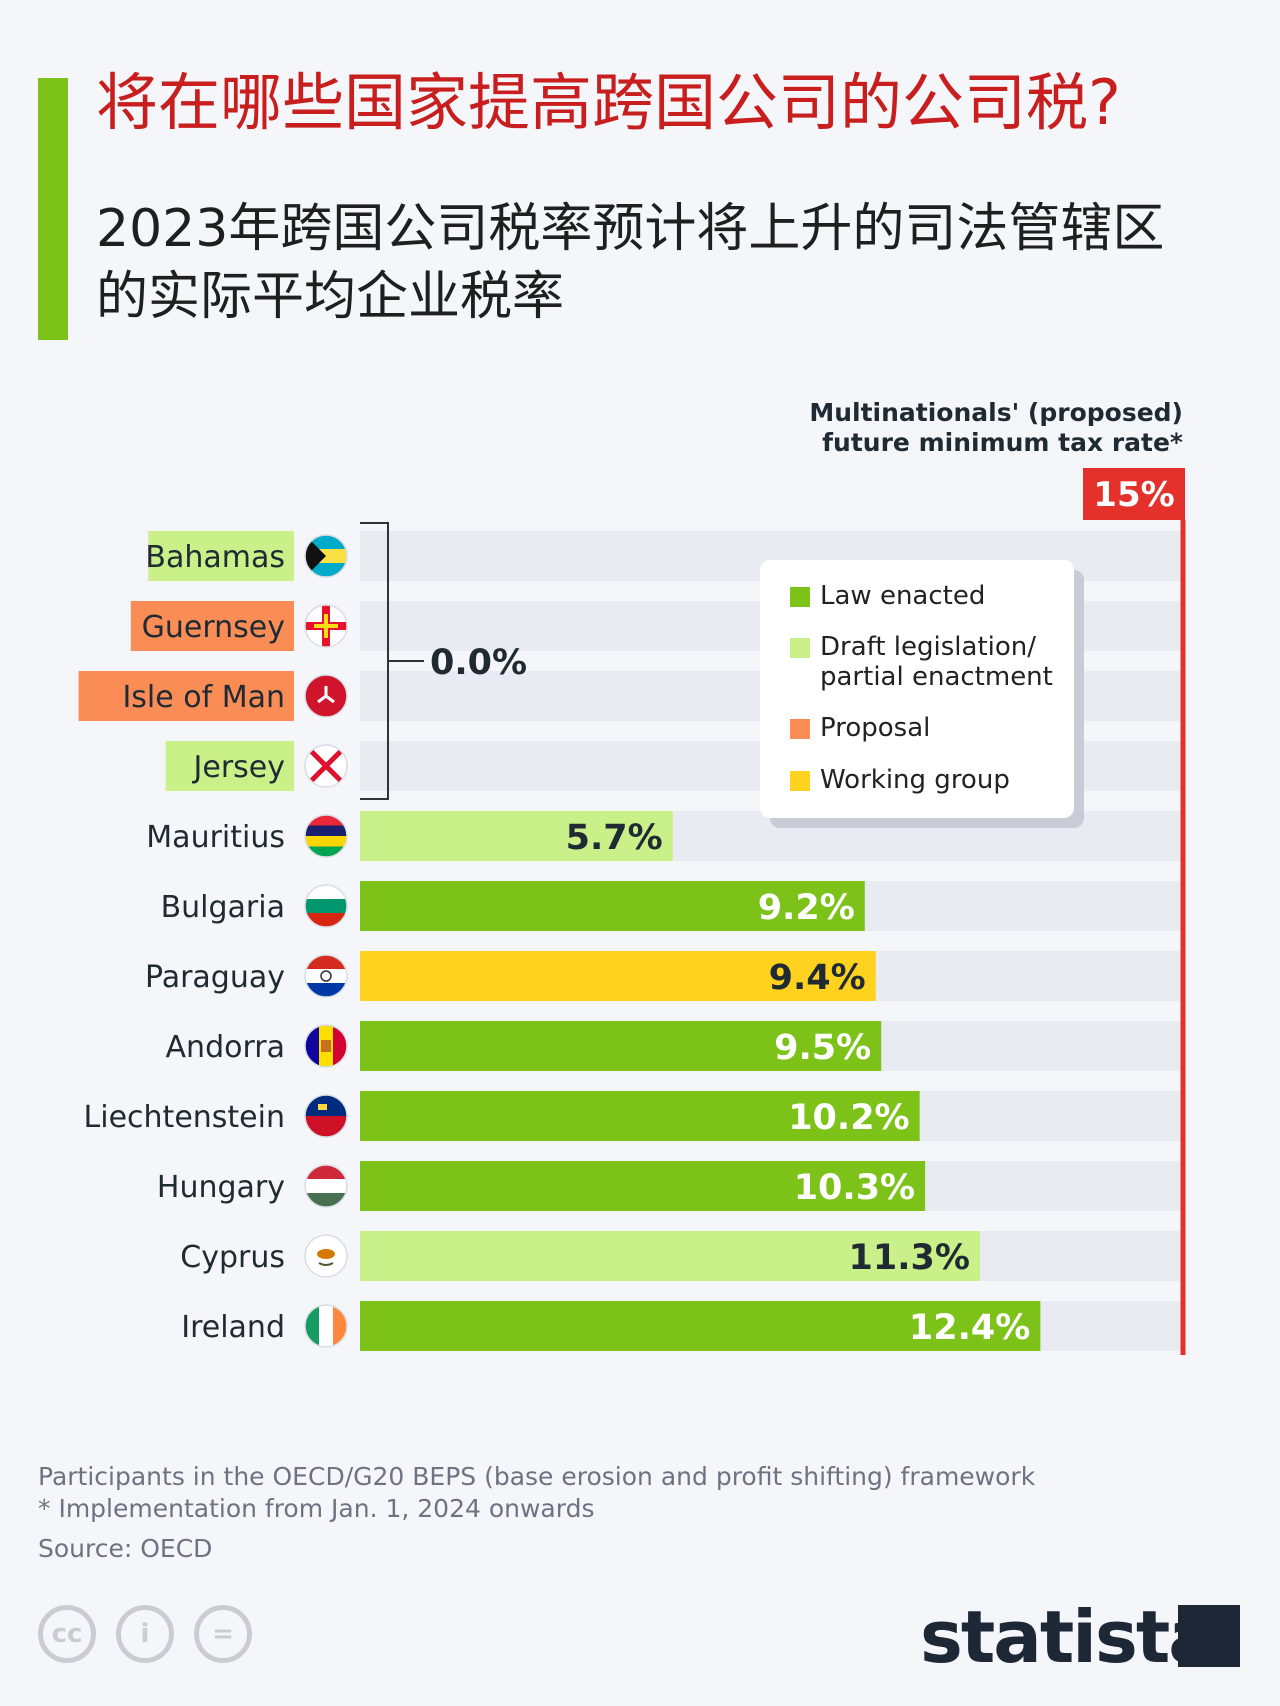 The image size is (1280, 1706). What do you see at coordinates (854, 1188) in the screenshot?
I see `value-label: 10.3%` at bounding box center [854, 1188].